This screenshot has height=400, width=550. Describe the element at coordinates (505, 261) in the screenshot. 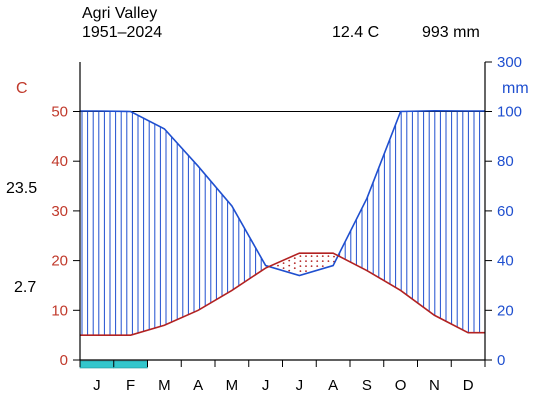

I see `right-tick-label: 40` at that location.